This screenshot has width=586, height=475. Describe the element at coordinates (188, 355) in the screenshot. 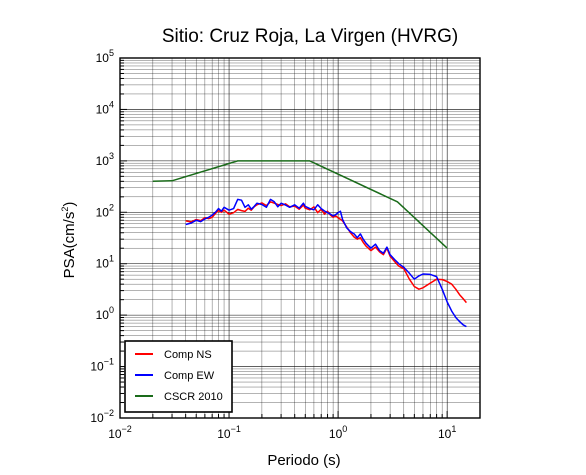

I see `legend-label: Comp NS` at that location.